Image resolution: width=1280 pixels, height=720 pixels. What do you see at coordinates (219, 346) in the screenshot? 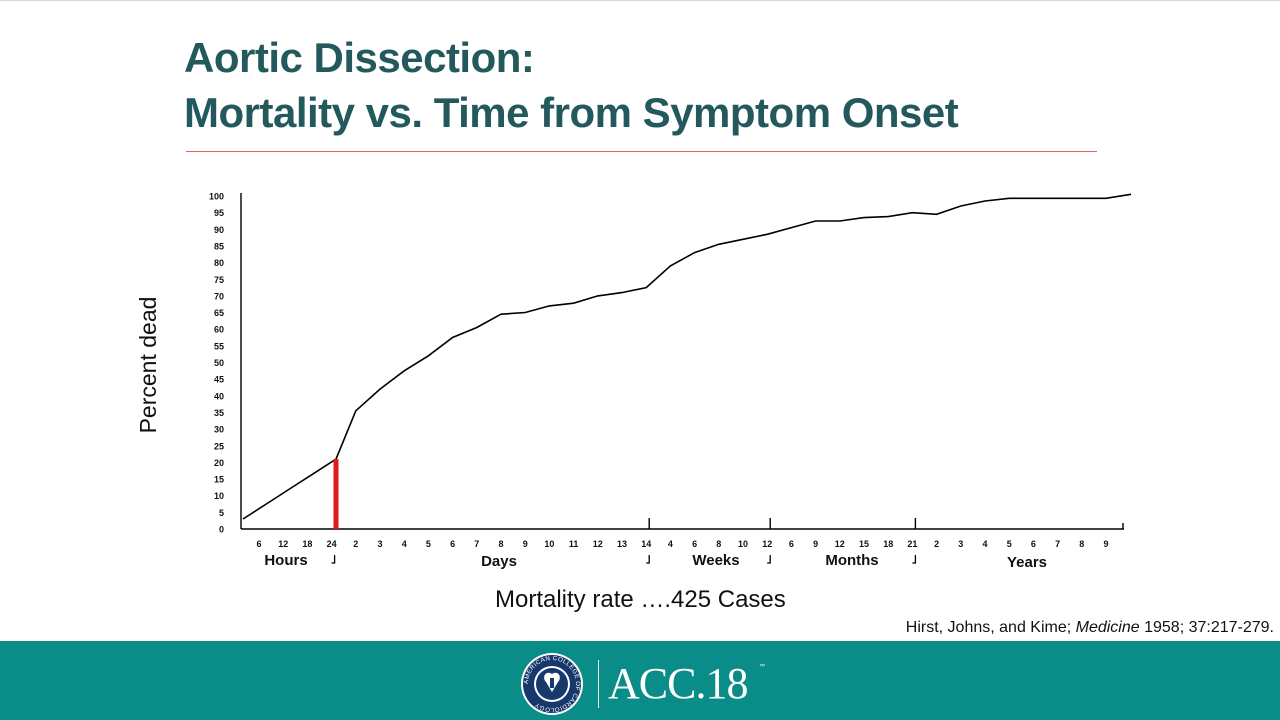
I see `y-tick-label: 55` at bounding box center [219, 346].